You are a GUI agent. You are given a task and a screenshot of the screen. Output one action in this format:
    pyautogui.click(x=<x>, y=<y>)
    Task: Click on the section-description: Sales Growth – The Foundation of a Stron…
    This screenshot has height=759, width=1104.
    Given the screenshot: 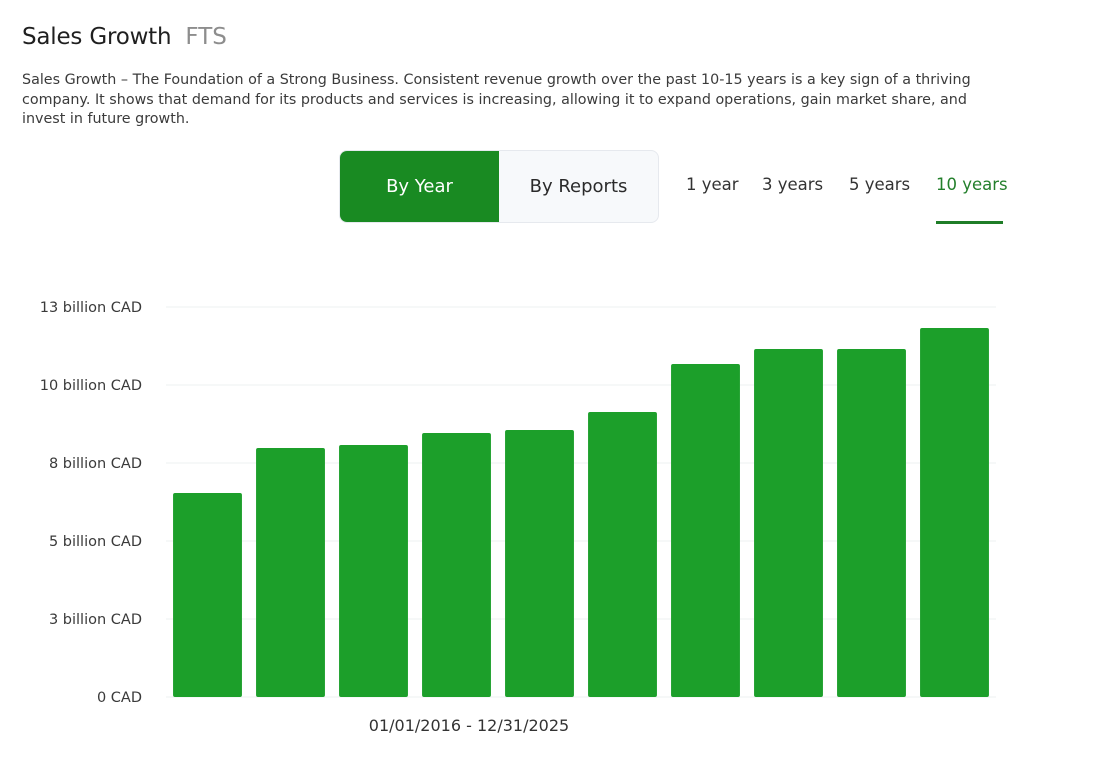 What is the action you would take?
    pyautogui.click(x=496, y=99)
    